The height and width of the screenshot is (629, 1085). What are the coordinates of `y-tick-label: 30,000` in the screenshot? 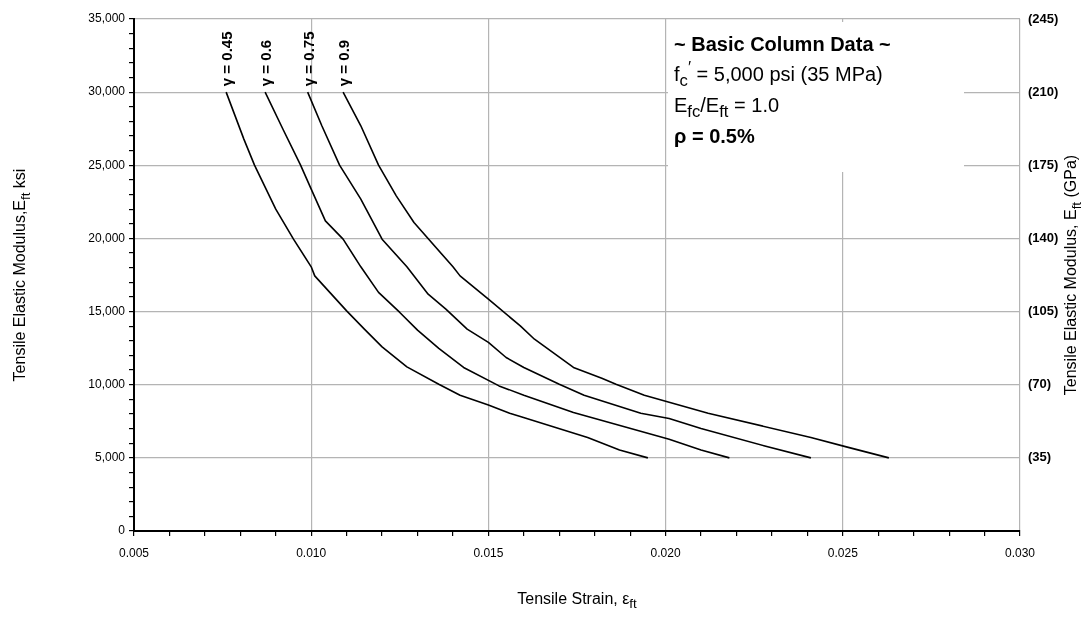 It's located at (107, 91).